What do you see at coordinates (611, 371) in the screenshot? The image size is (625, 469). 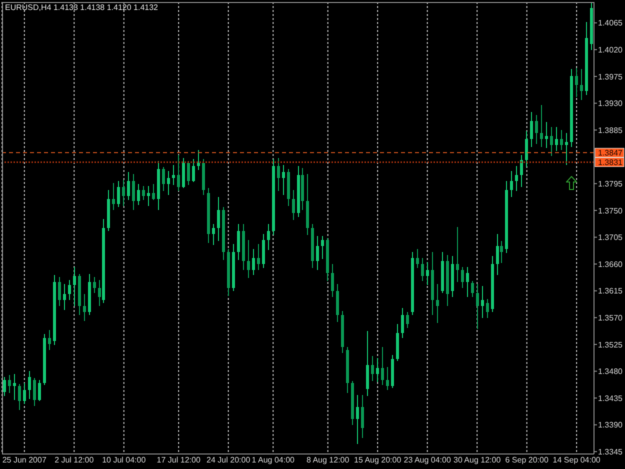 I see `y-tick-label: 1.3480` at bounding box center [611, 371].